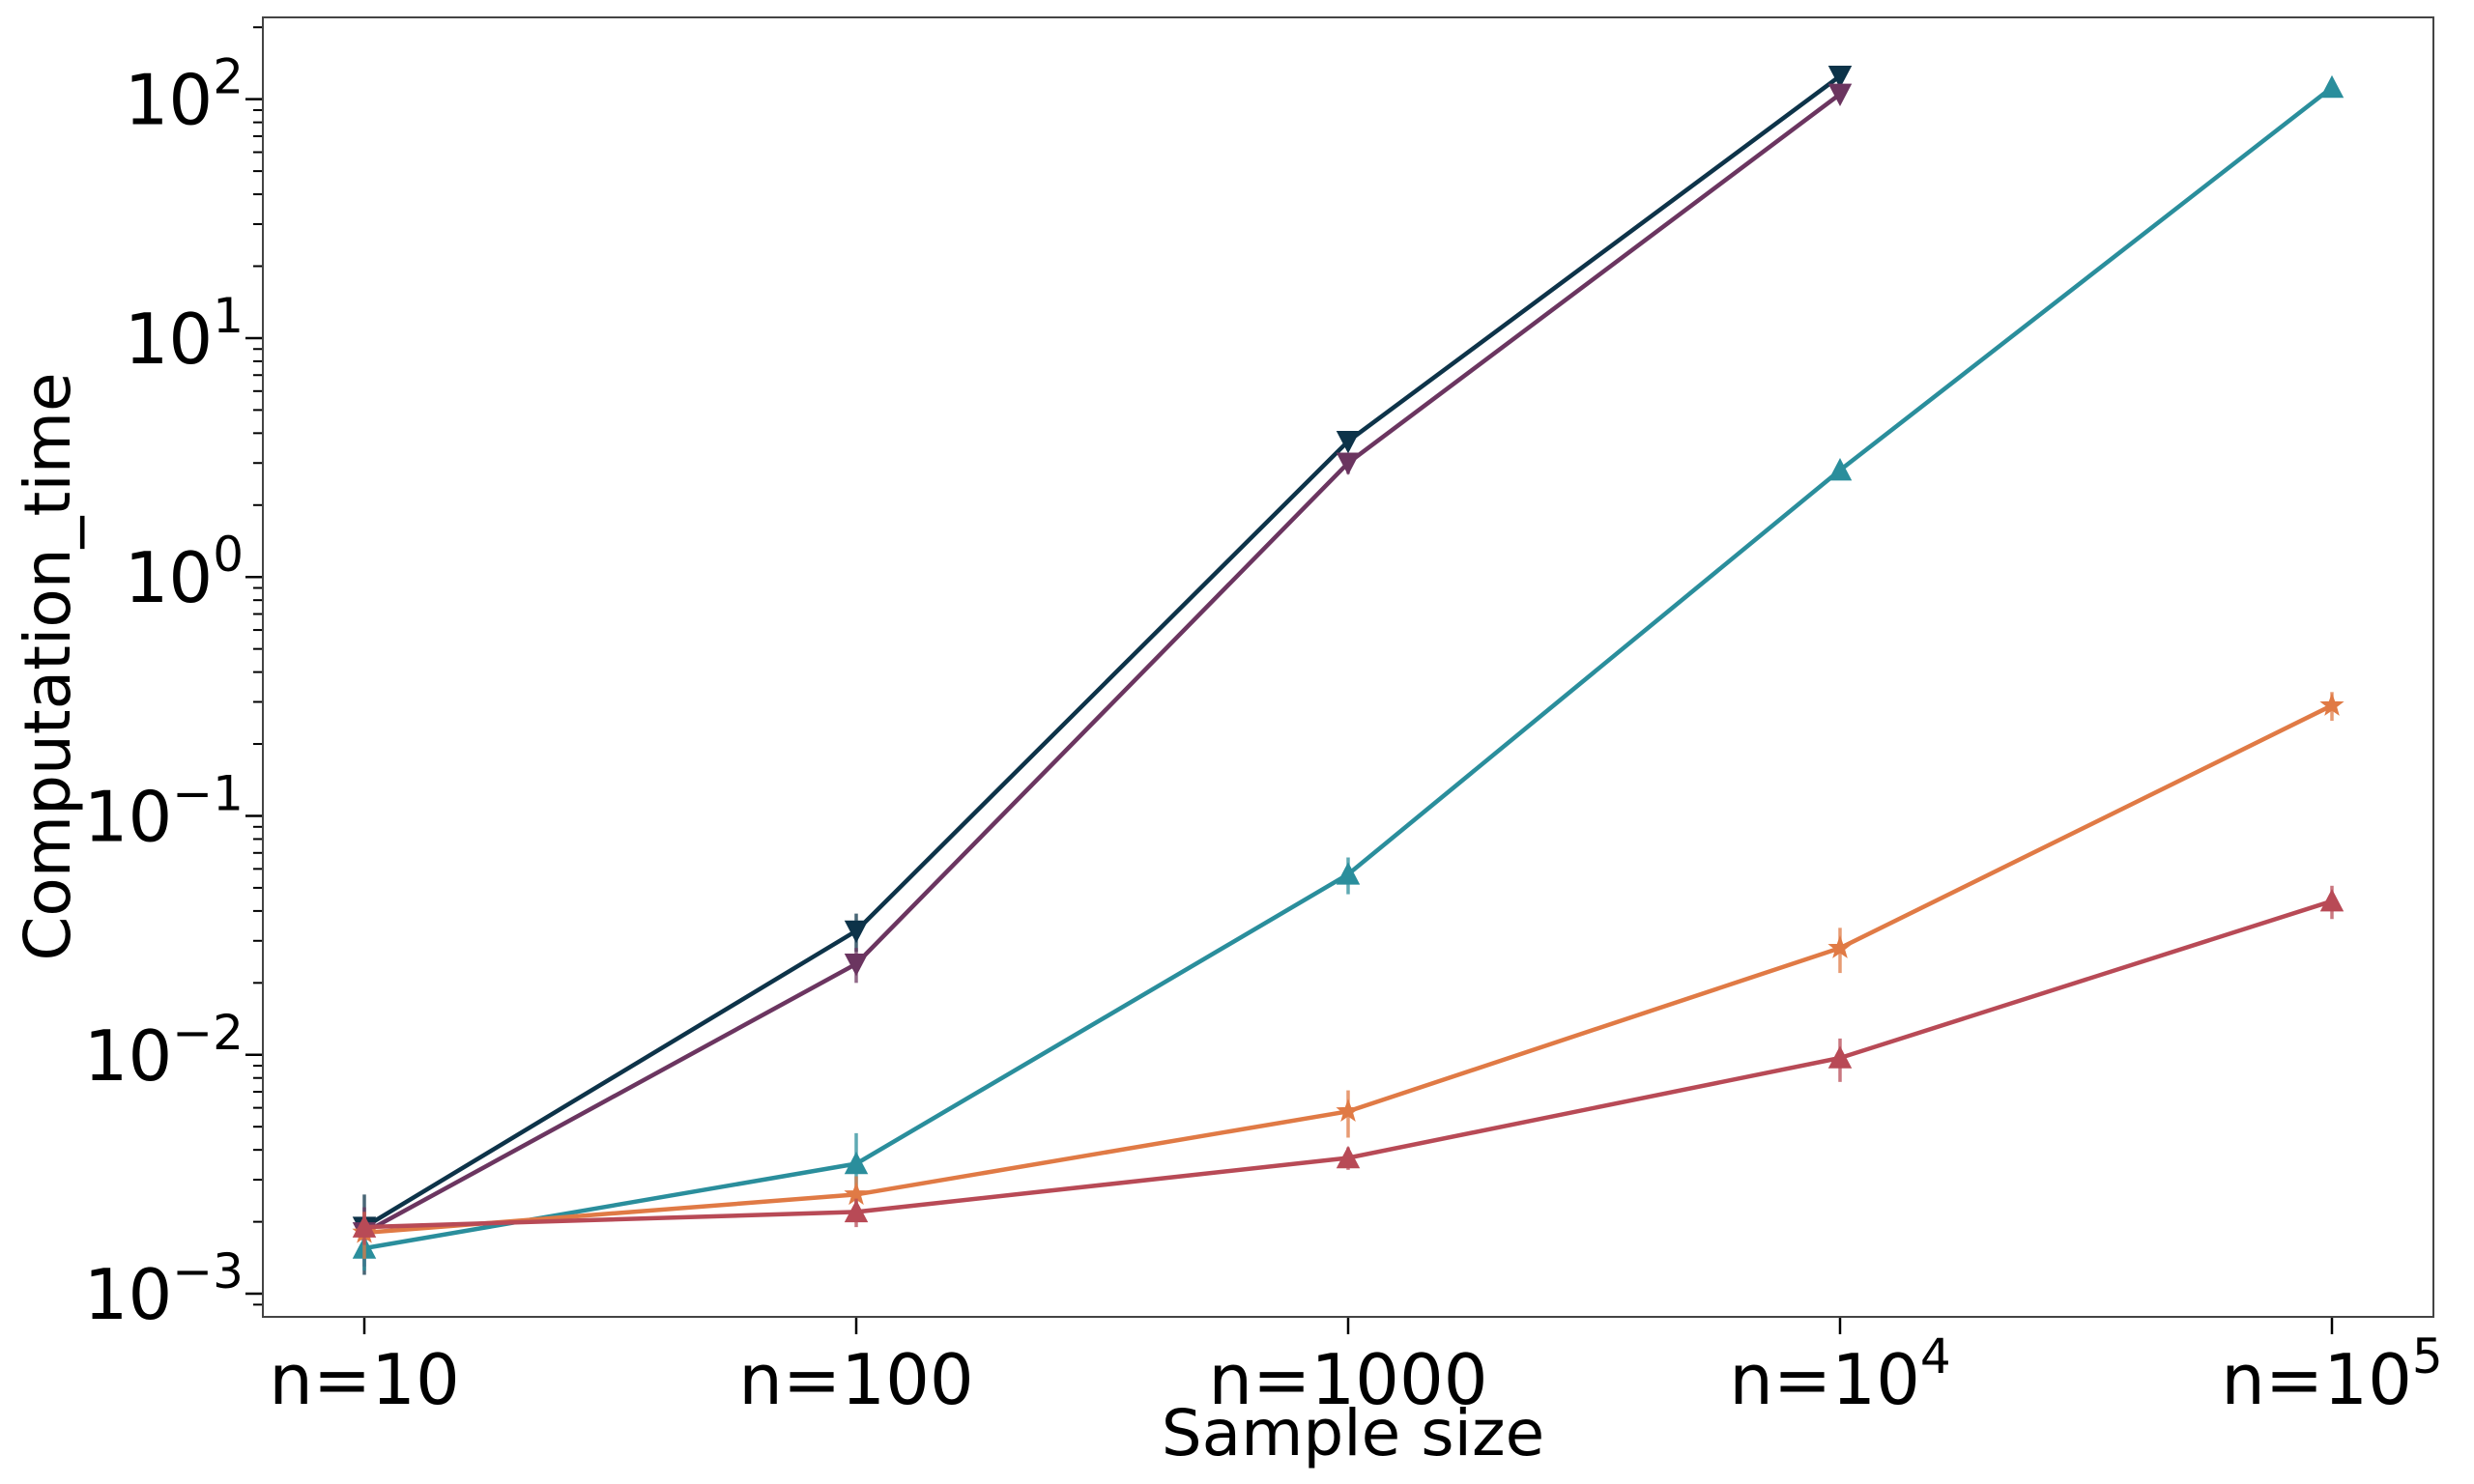 The height and width of the screenshot is (1484, 2474). What do you see at coordinates (2428, 1356) in the screenshot?
I see `x-tick-label-exponent: 5` at bounding box center [2428, 1356].